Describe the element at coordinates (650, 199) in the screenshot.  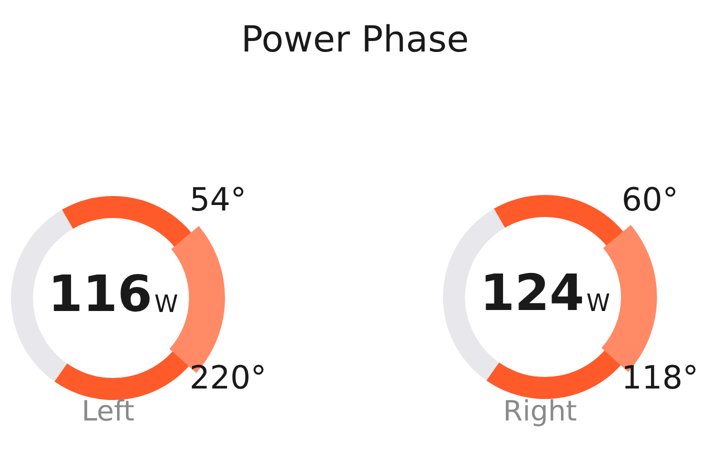
I see `text: 60°` at that location.